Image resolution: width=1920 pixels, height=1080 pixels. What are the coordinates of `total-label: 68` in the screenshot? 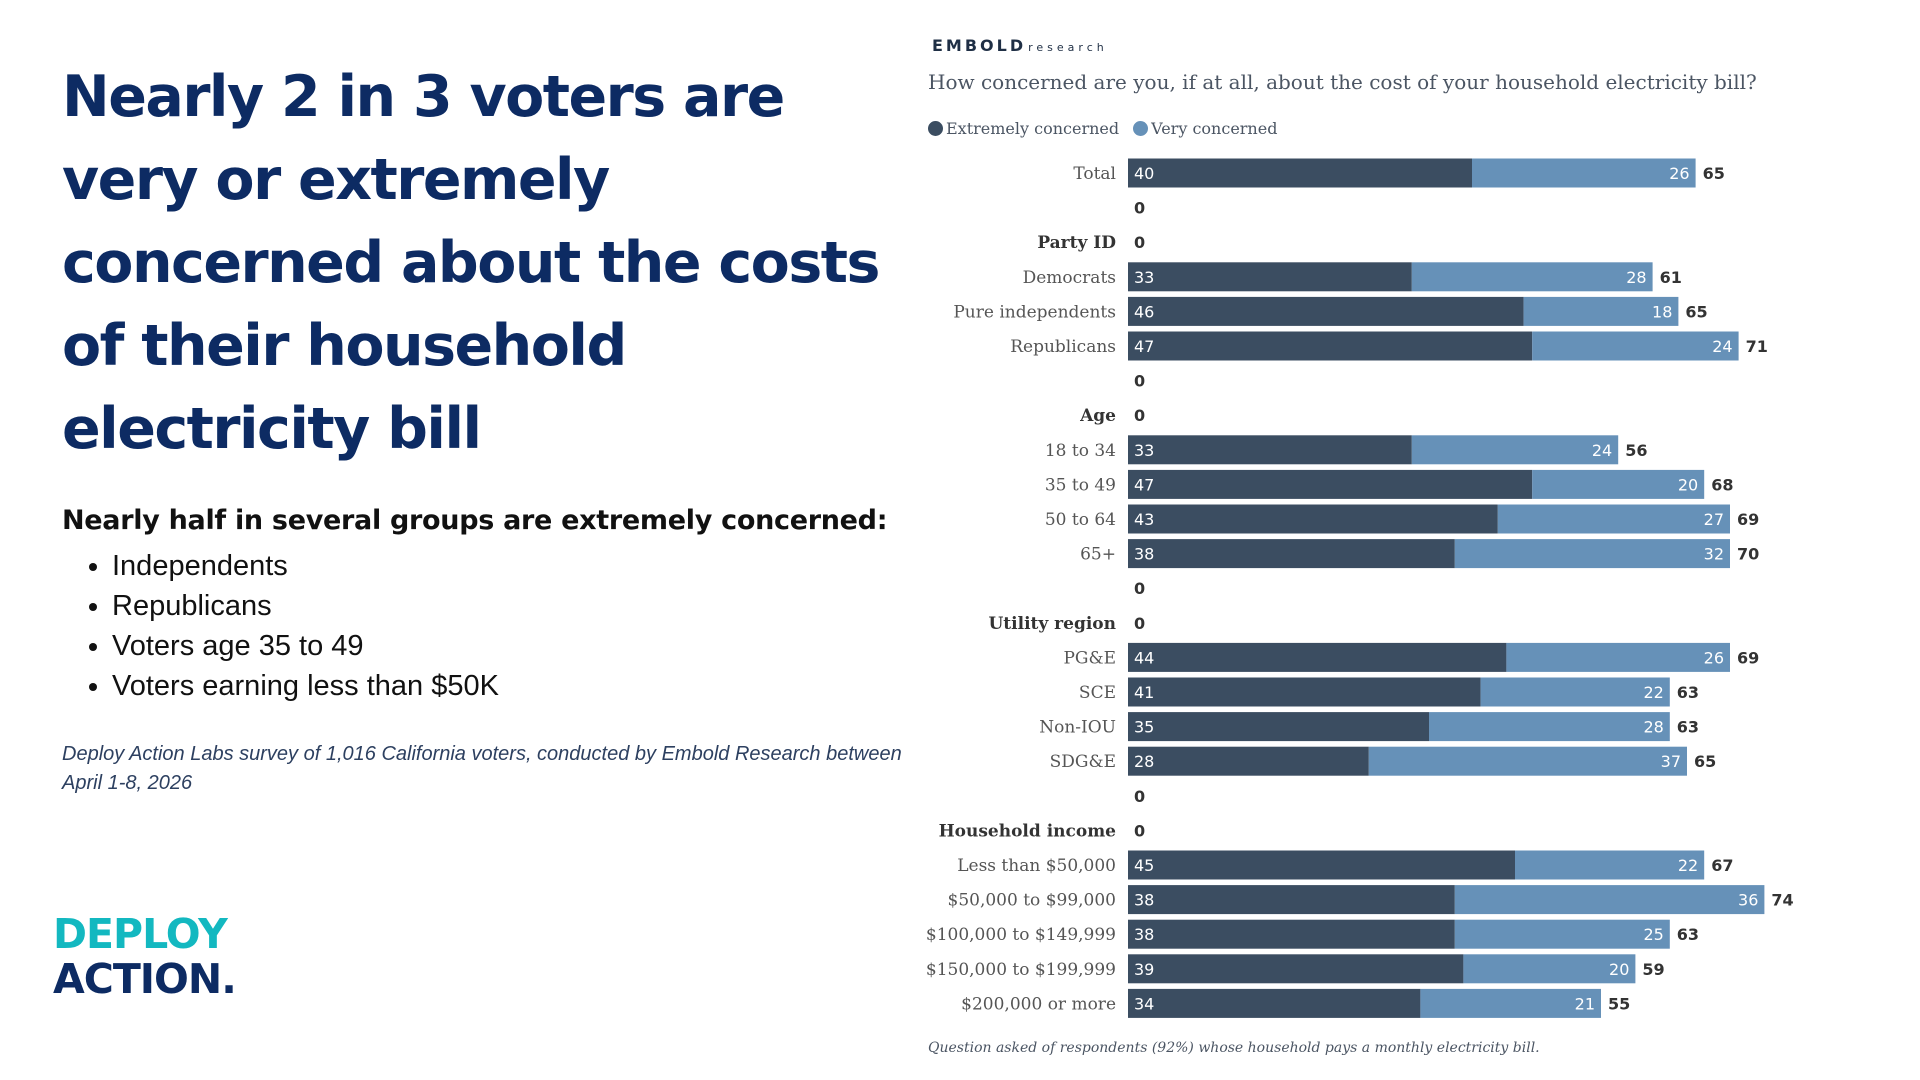 It's located at (1722, 484).